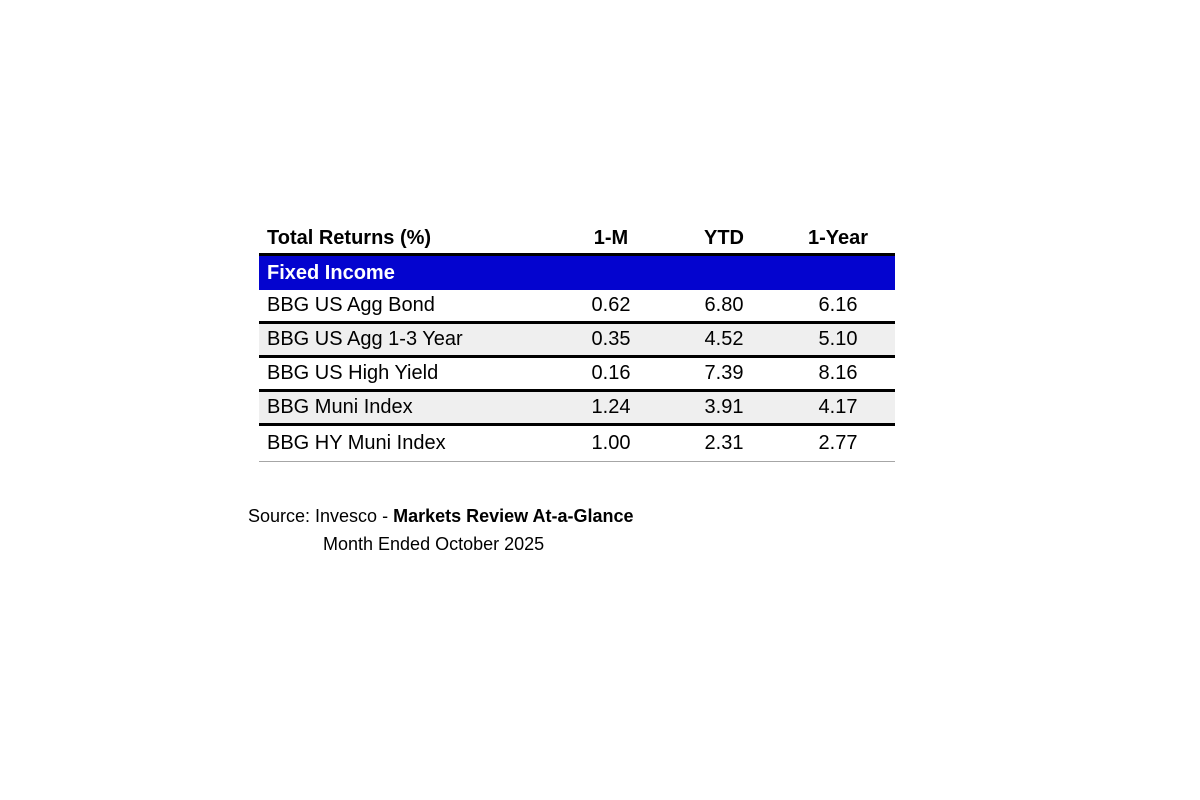 Image resolution: width=1200 pixels, height=800 pixels. Describe the element at coordinates (611, 237) in the screenshot. I see `column-header-1m: 1-M` at that location.